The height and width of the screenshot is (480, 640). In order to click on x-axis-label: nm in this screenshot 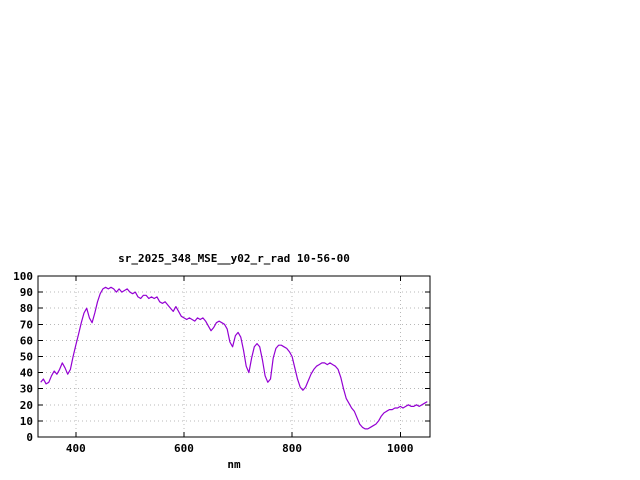, I will do `click(234, 464)`.